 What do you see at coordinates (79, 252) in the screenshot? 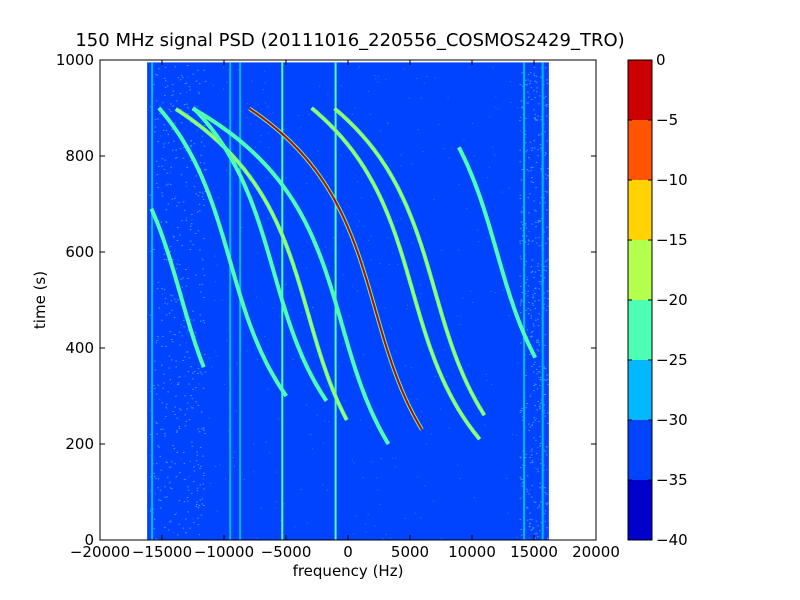
I see `y-tick-label: 600` at bounding box center [79, 252].